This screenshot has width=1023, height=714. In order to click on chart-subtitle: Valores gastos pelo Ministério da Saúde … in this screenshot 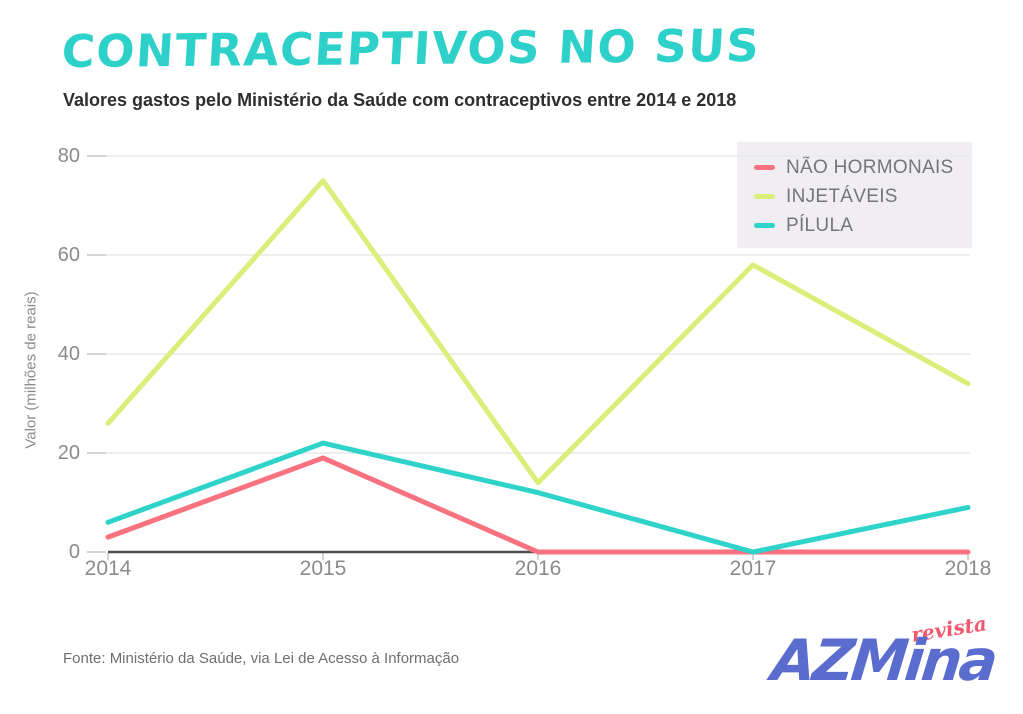, I will do `click(400, 100)`.